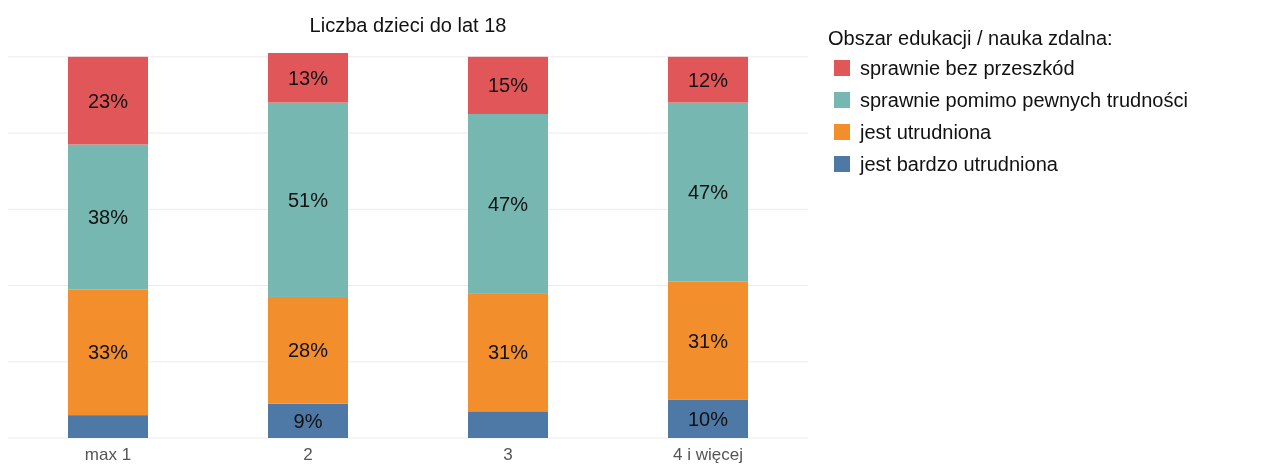  Describe the element at coordinates (926, 132) in the screenshot. I see `legend-label: jest utrudniona` at that location.